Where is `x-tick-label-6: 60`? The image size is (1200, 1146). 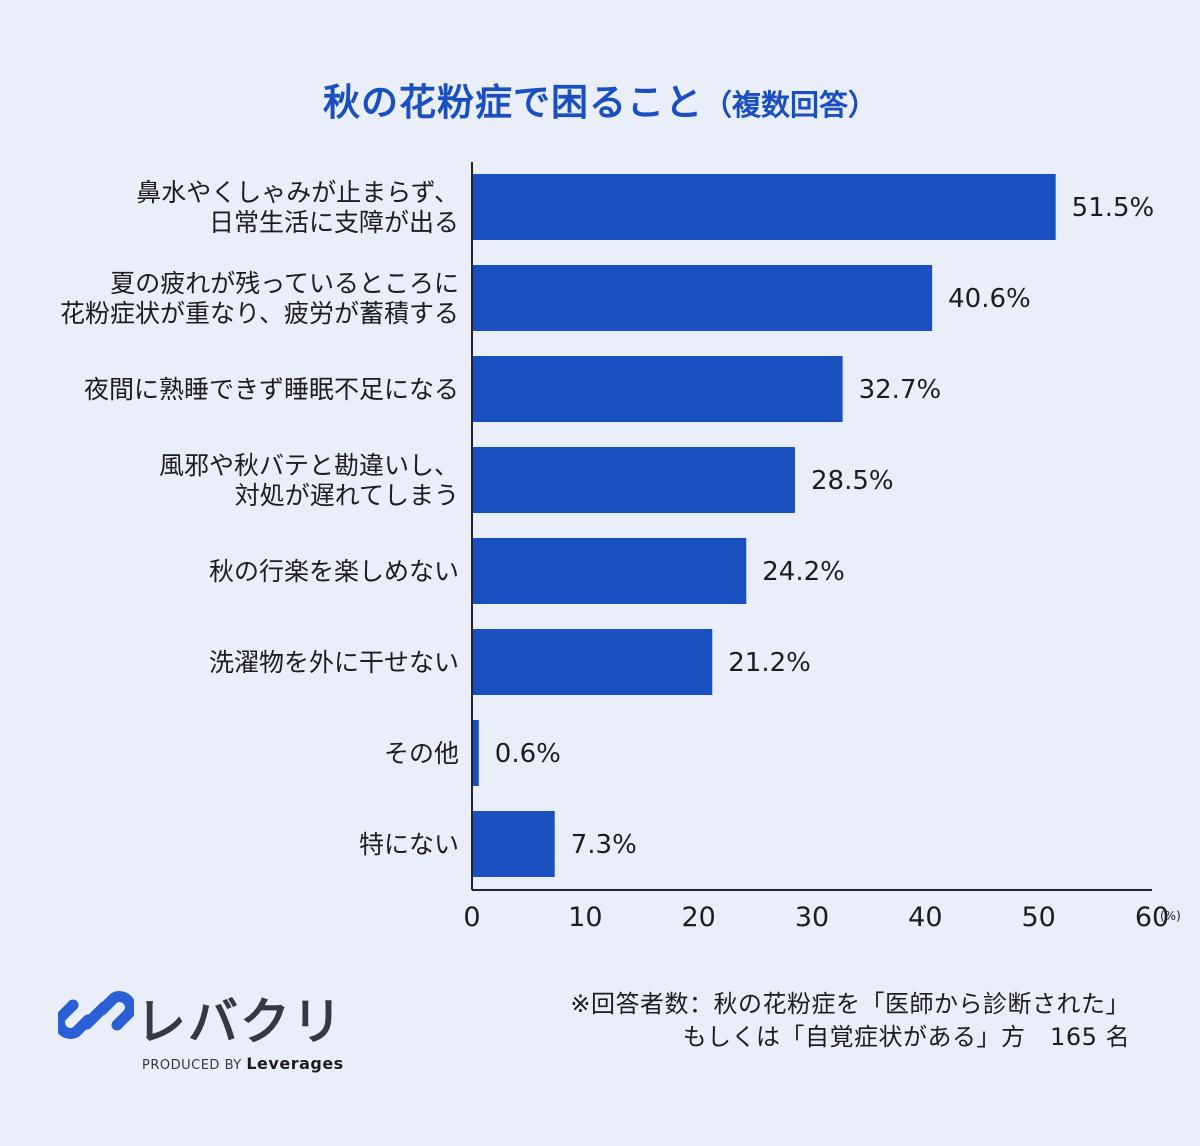
x-tick-label-6: 60 is located at coordinates (1152, 917).